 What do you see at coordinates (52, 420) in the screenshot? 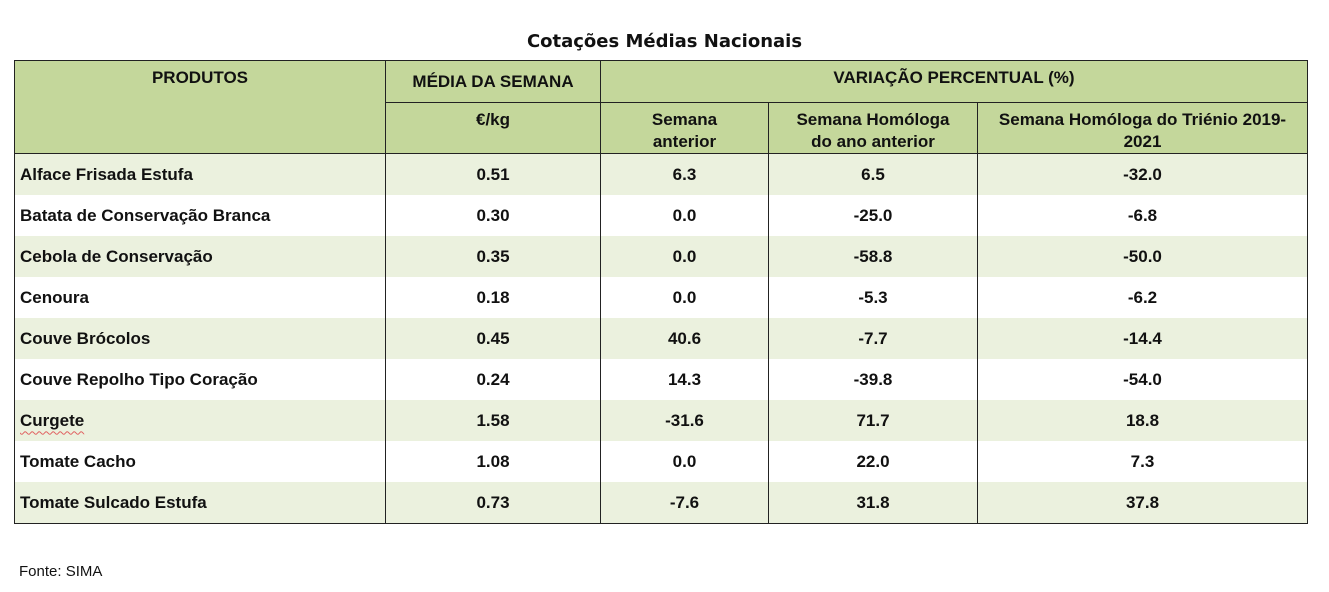
I see `spellcheck-text: Curgete` at bounding box center [52, 420].